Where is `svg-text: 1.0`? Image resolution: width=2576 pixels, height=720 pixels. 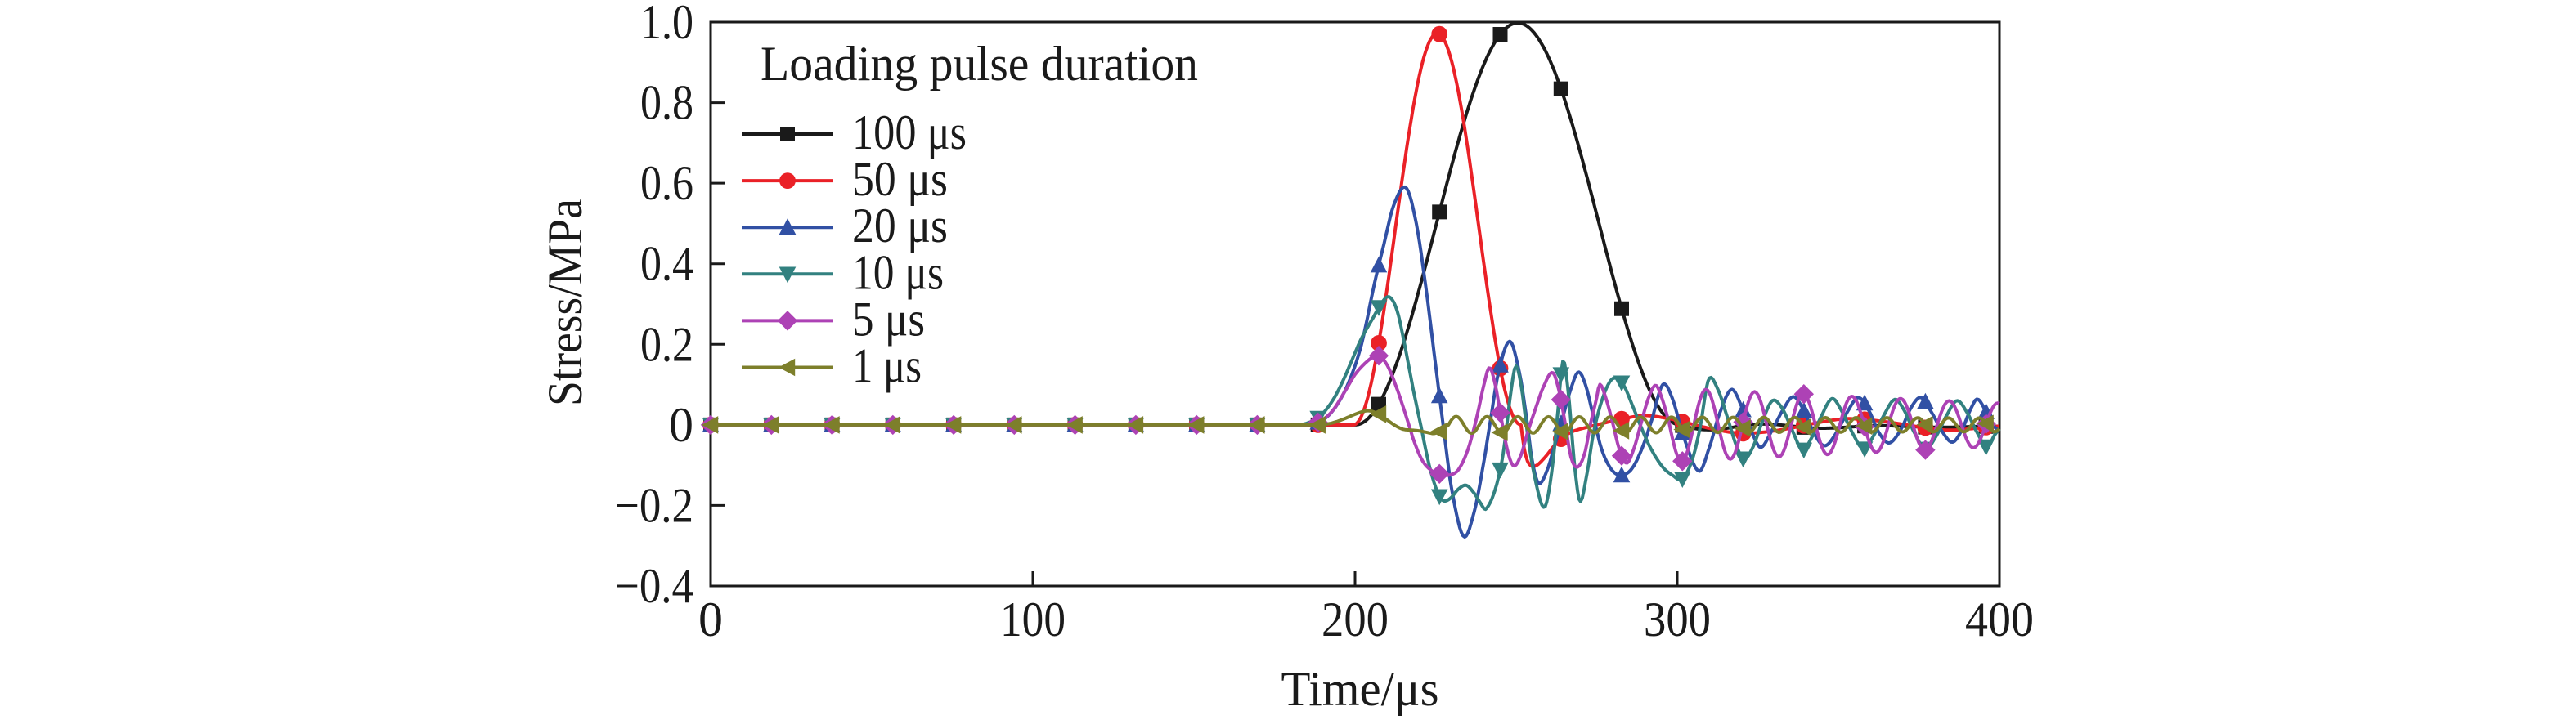
svg-text: 1.0 is located at coordinates (666, 24).